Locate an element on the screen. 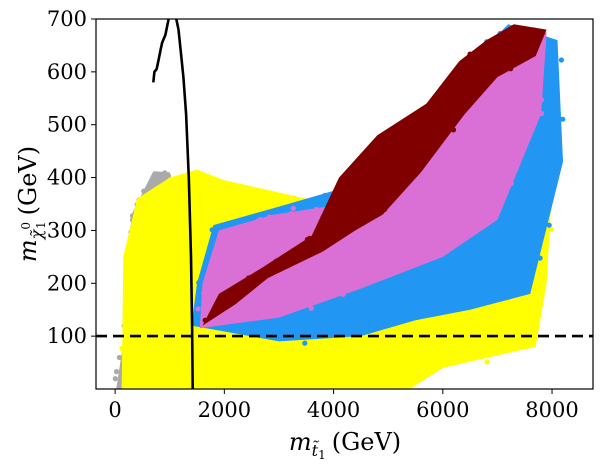 The image size is (603, 465). y-axis-label: mχ̃01 (GeV) is located at coordinates (31, 204).